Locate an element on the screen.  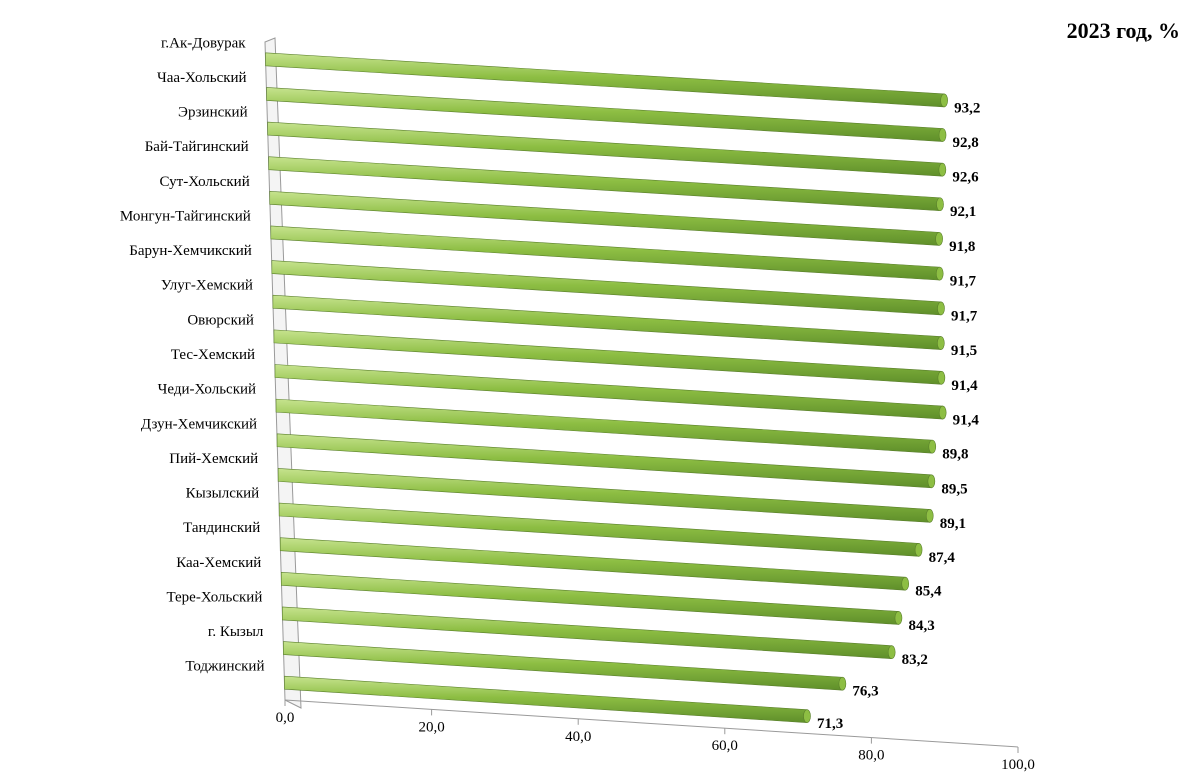
category-label: Дзун-Хемчикский is located at coordinates (199, 424).